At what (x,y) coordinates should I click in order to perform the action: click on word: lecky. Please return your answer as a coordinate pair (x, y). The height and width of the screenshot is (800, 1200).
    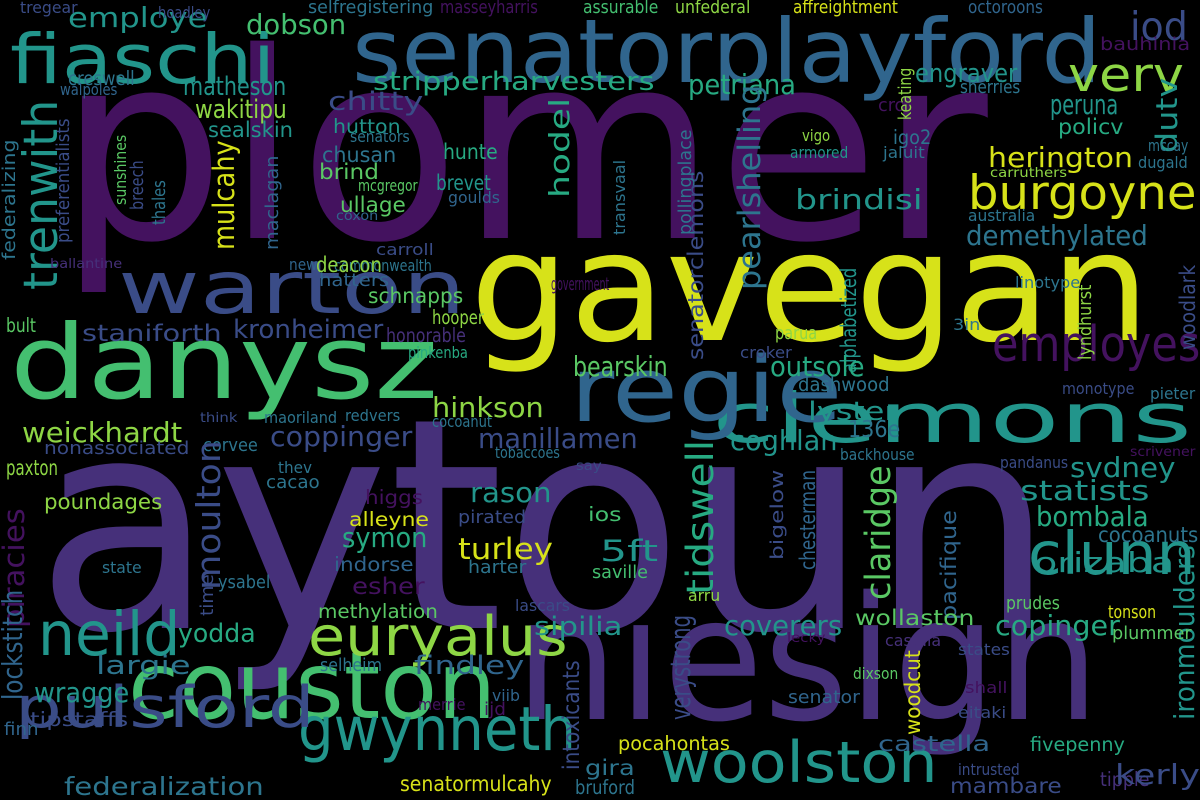
    Looking at the image, I should click on (806, 638).